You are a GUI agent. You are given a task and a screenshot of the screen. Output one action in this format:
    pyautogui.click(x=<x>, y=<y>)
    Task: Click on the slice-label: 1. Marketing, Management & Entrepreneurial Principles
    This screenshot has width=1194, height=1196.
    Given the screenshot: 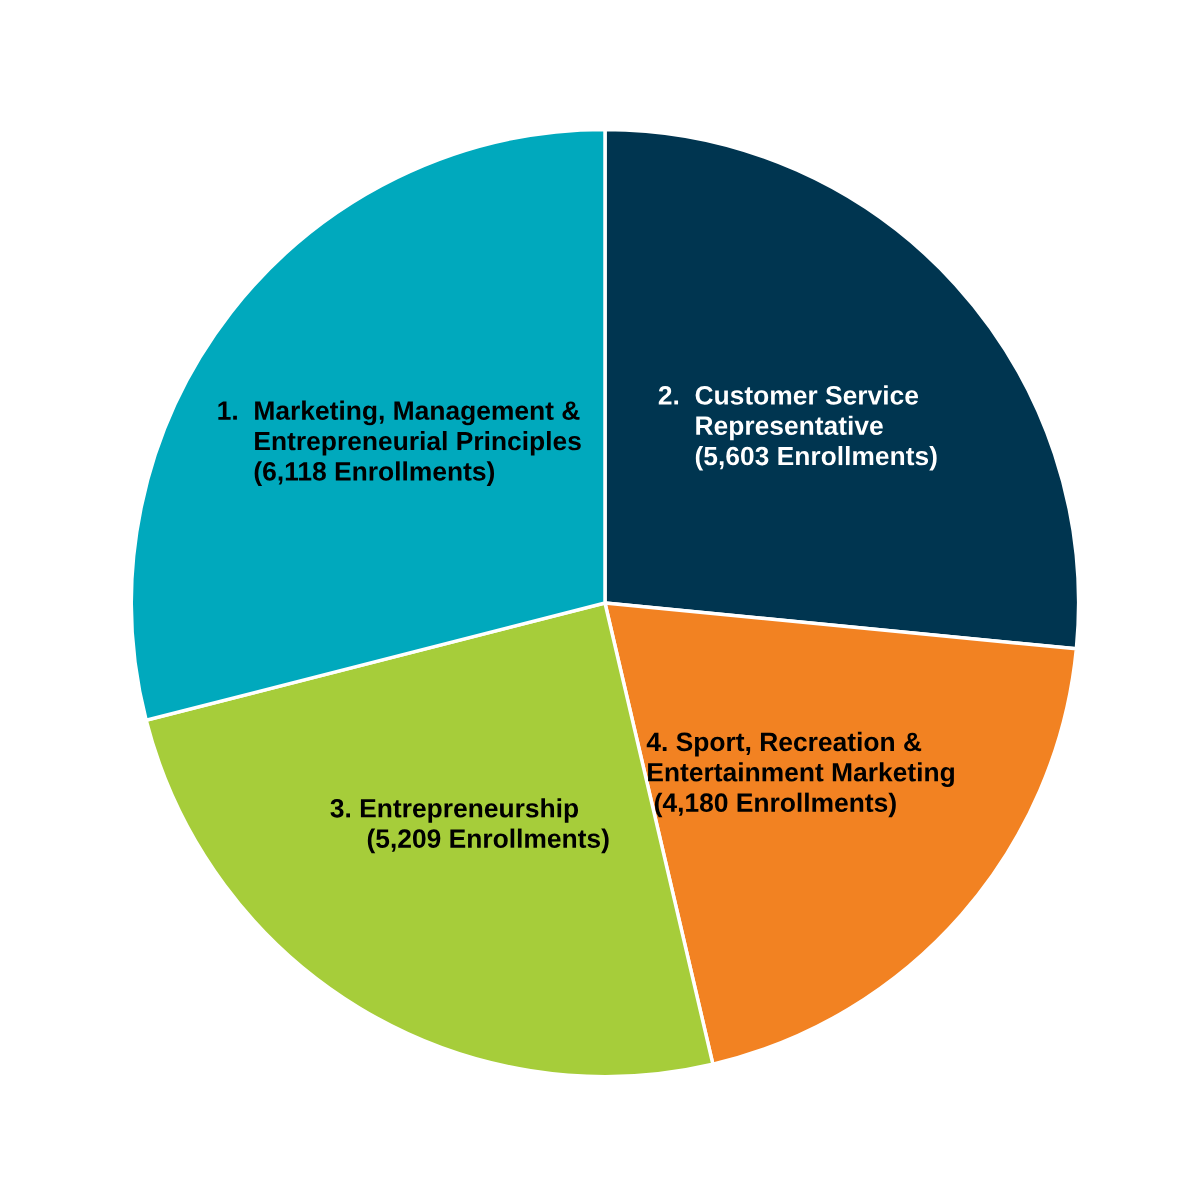 What is the action you would take?
    pyautogui.click(x=399, y=428)
    